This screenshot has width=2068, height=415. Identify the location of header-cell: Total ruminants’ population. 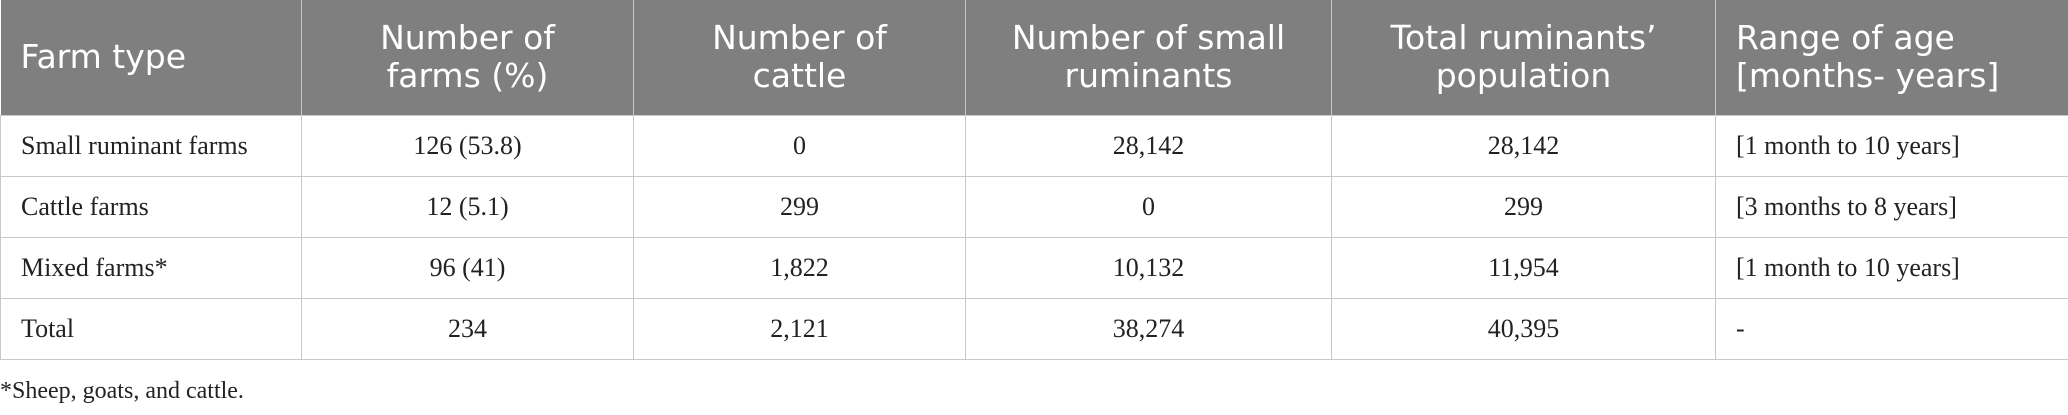
(1523, 57).